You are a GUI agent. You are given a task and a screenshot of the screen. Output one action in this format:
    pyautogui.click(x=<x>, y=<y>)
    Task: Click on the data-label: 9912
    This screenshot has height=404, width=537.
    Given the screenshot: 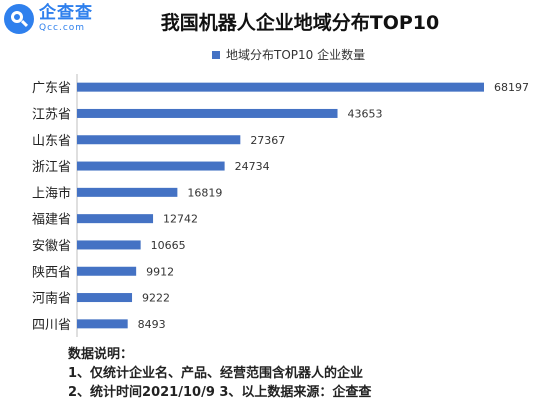 What is the action you would take?
    pyautogui.click(x=160, y=271)
    